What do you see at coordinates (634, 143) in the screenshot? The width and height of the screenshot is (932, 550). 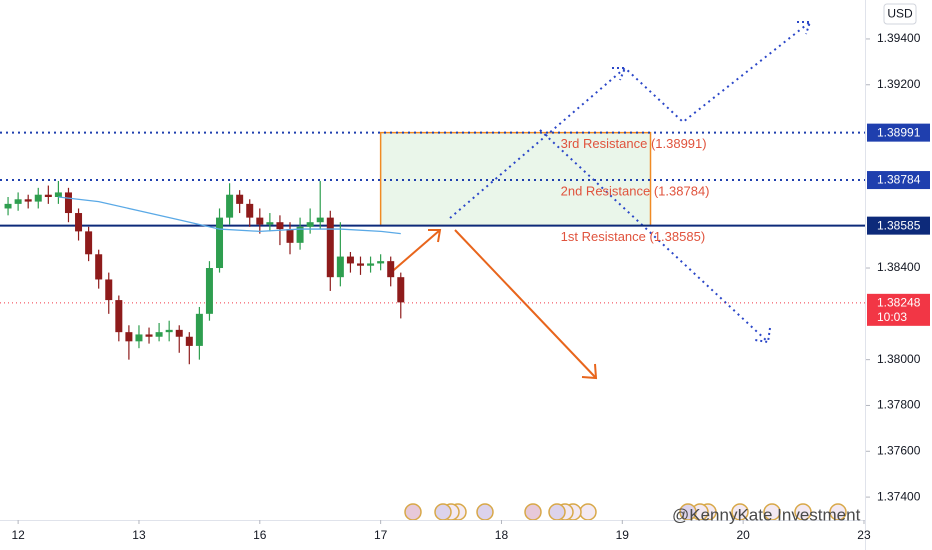 I see `resistance-label: 3rd Resistance (1.38991)` at bounding box center [634, 143].